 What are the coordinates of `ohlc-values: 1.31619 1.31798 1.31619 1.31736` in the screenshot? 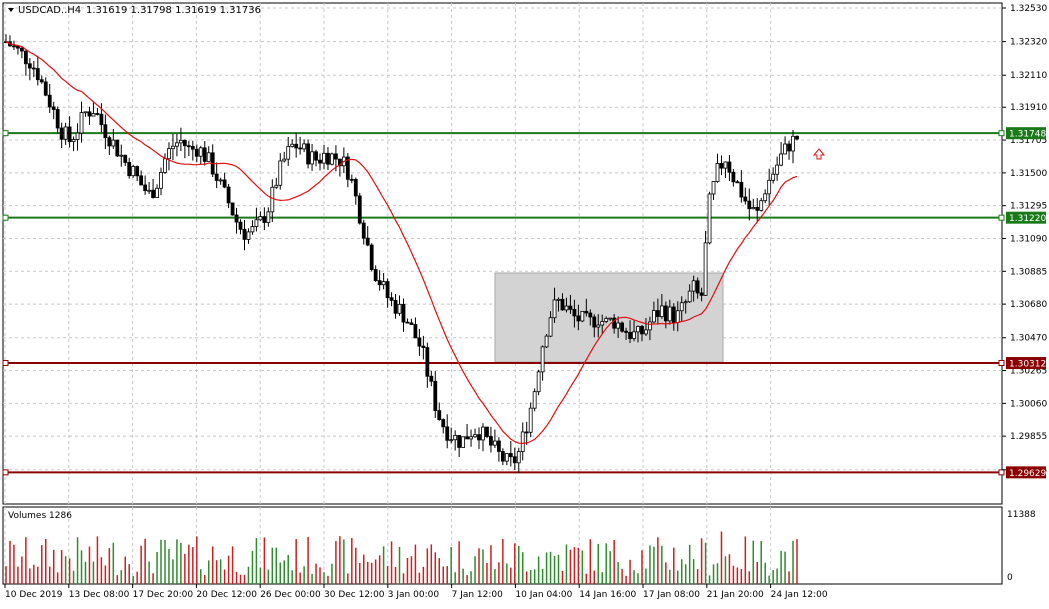 It's located at (173, 10).